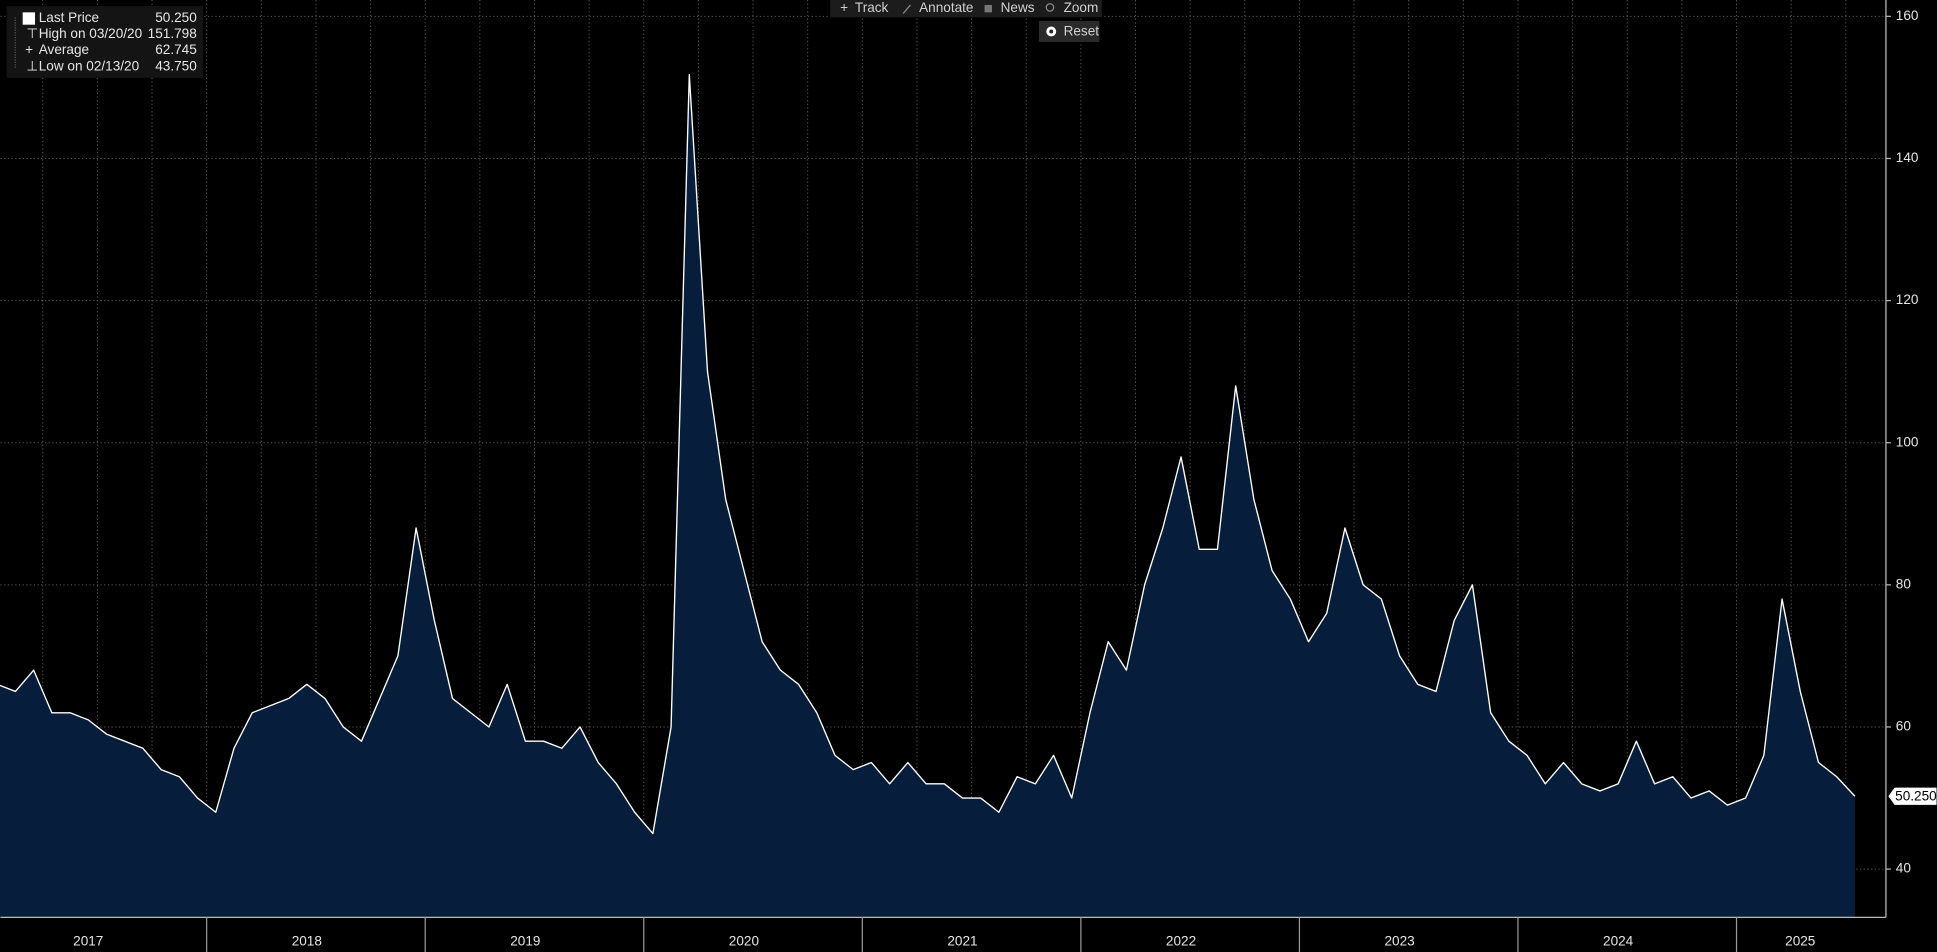 The image size is (1937, 952). Describe the element at coordinates (872, 7) in the screenshot. I see `track-label: Track` at that location.